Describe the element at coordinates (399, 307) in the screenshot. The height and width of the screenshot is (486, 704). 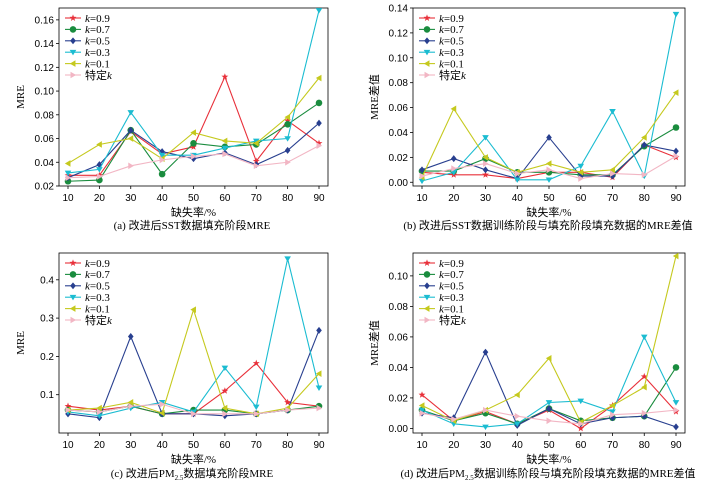
I see `y-tick-label: 0.08` at that location.